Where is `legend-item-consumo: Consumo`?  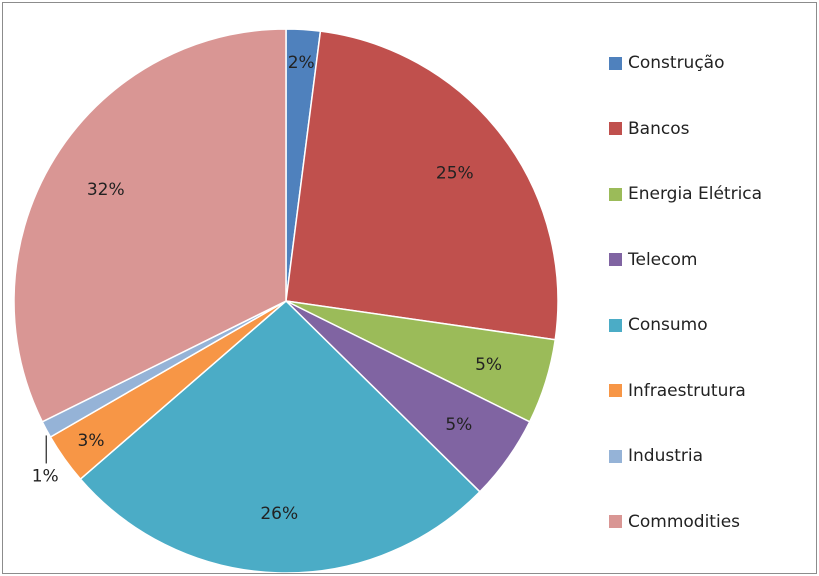 legend-item-consumo: Consumo is located at coordinates (658, 325).